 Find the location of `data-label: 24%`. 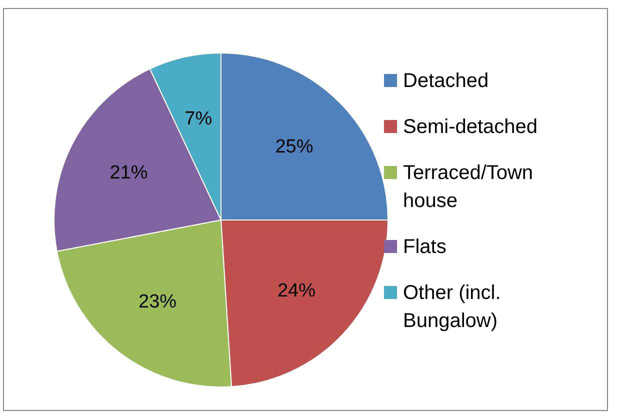

data-label: 24% is located at coordinates (296, 291).